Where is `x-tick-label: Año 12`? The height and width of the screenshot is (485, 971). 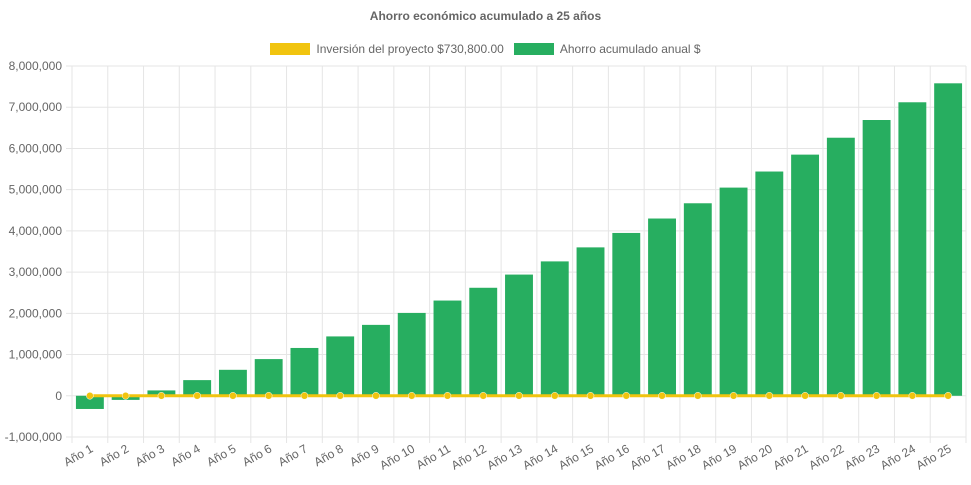
x-tick-label: Año 12 is located at coordinates (469, 456).